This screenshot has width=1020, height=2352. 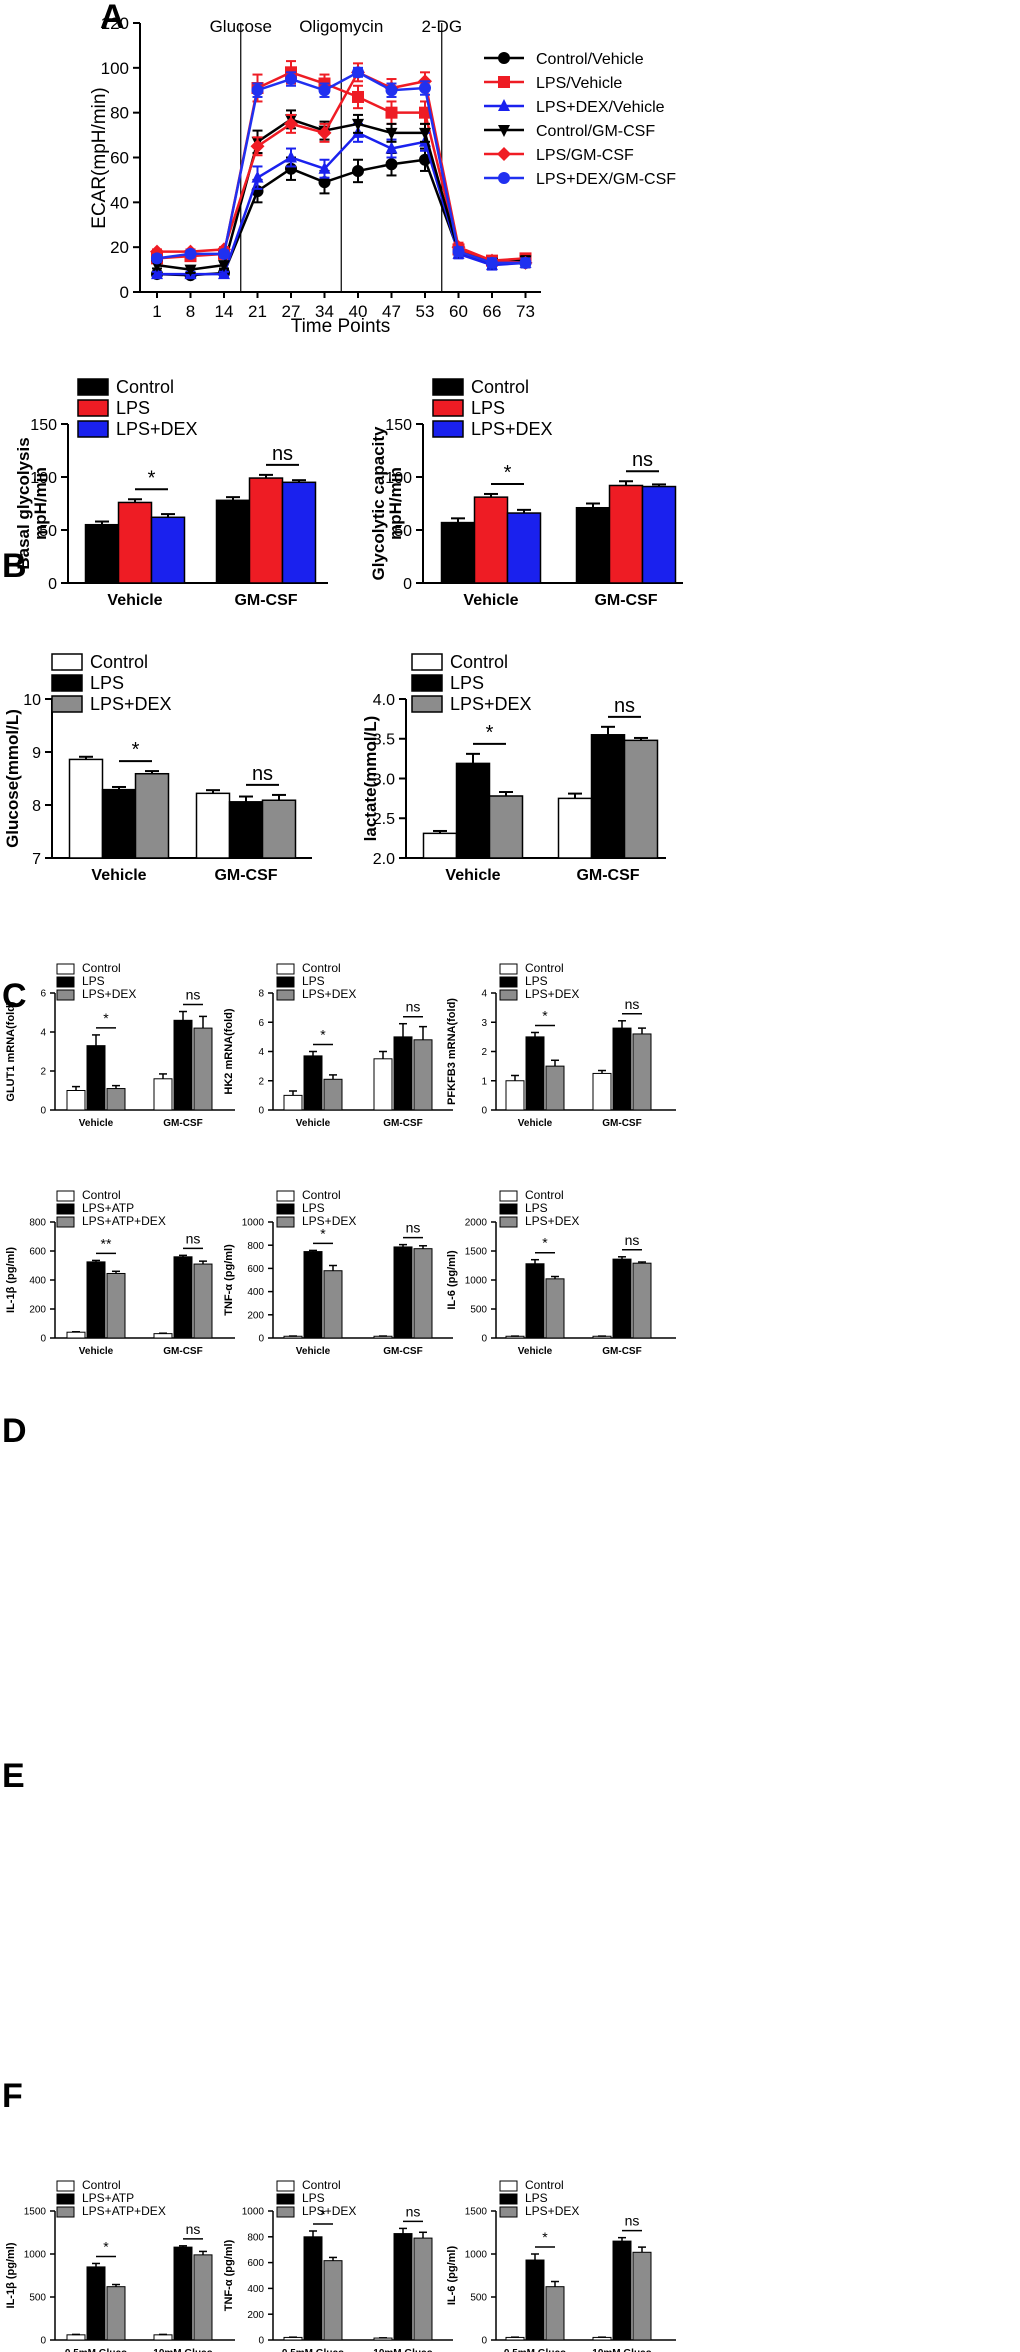 What do you see at coordinates (163, 2337) in the screenshot?
I see `panel-f-1-bar` at bounding box center [163, 2337].